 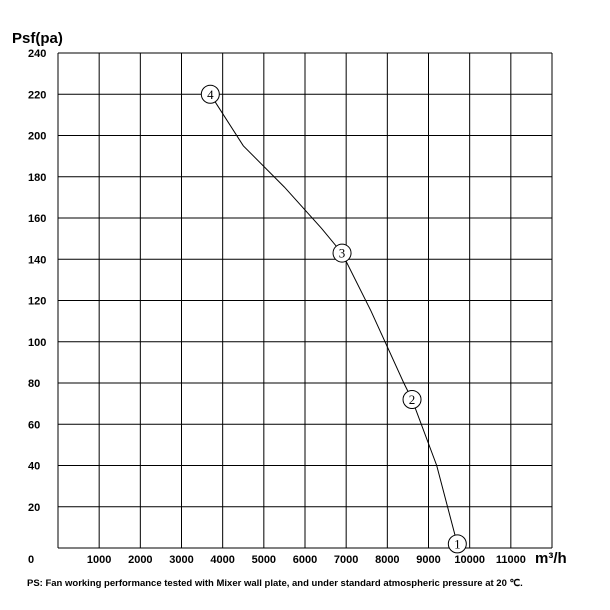 I want to click on operating-point-marker: 2, so click(x=412, y=399).